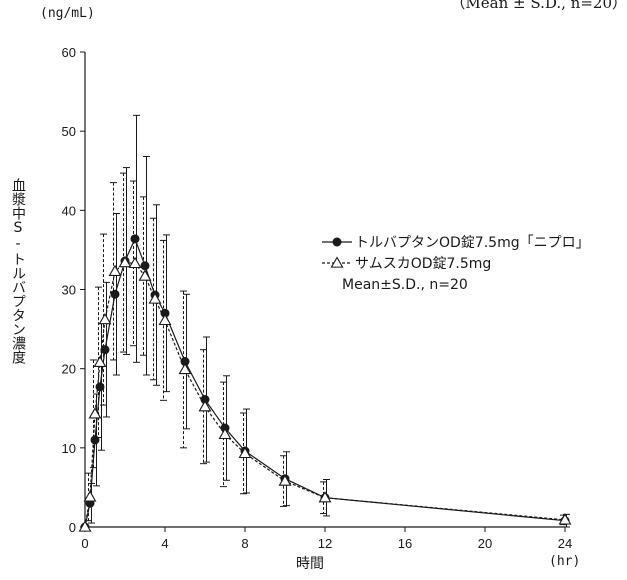  I want to click on y-tick-label: 30, so click(69, 290).